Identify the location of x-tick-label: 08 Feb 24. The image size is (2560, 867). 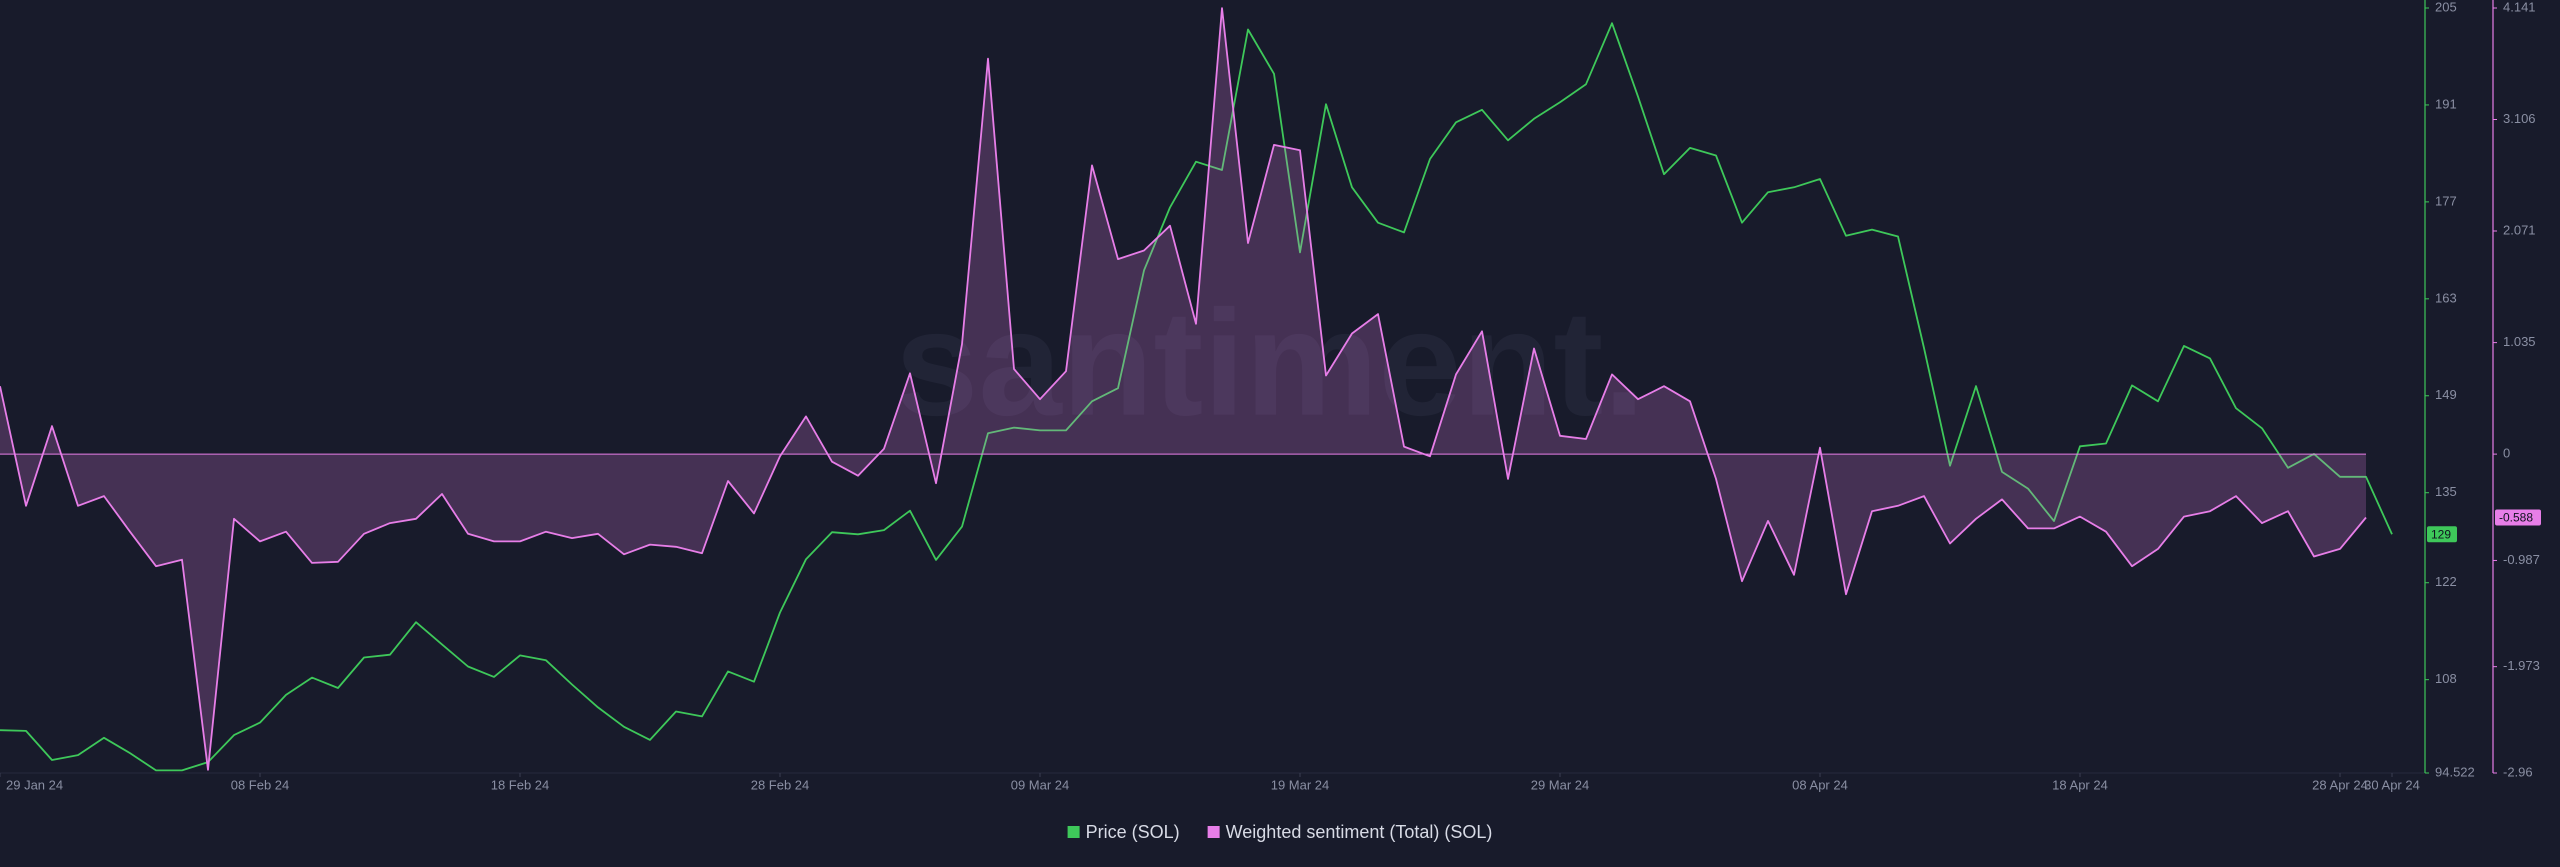
(260, 784).